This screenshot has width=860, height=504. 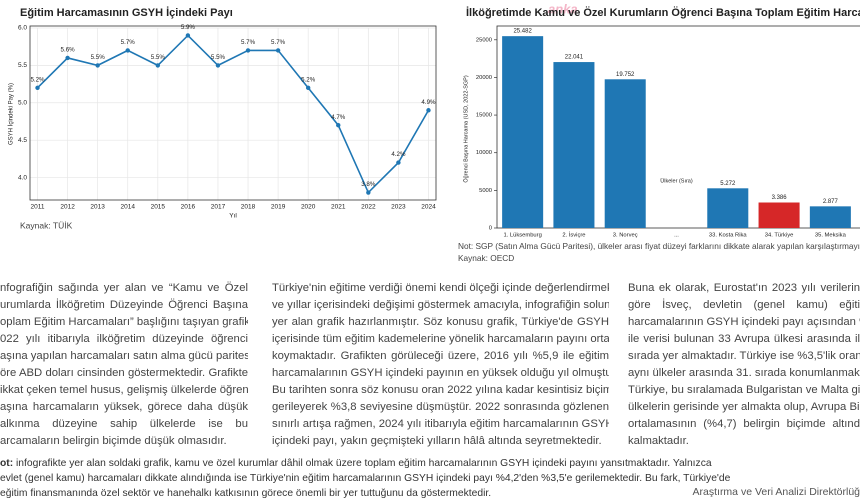 What do you see at coordinates (728, 184) in the screenshot?
I see `data-label: 5.272` at bounding box center [728, 184].